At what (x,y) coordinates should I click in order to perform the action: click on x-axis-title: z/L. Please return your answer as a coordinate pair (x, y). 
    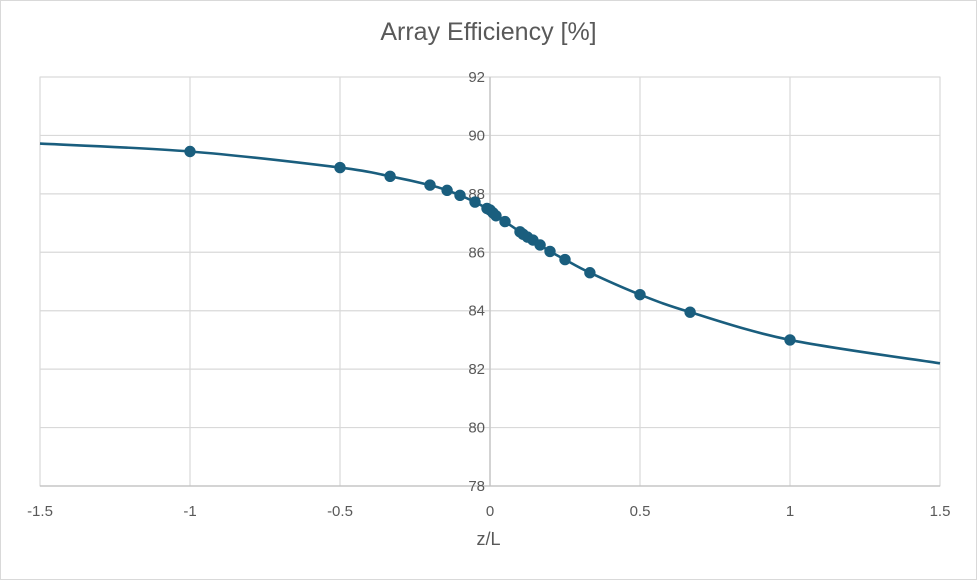
    Looking at the image, I should click on (488, 539).